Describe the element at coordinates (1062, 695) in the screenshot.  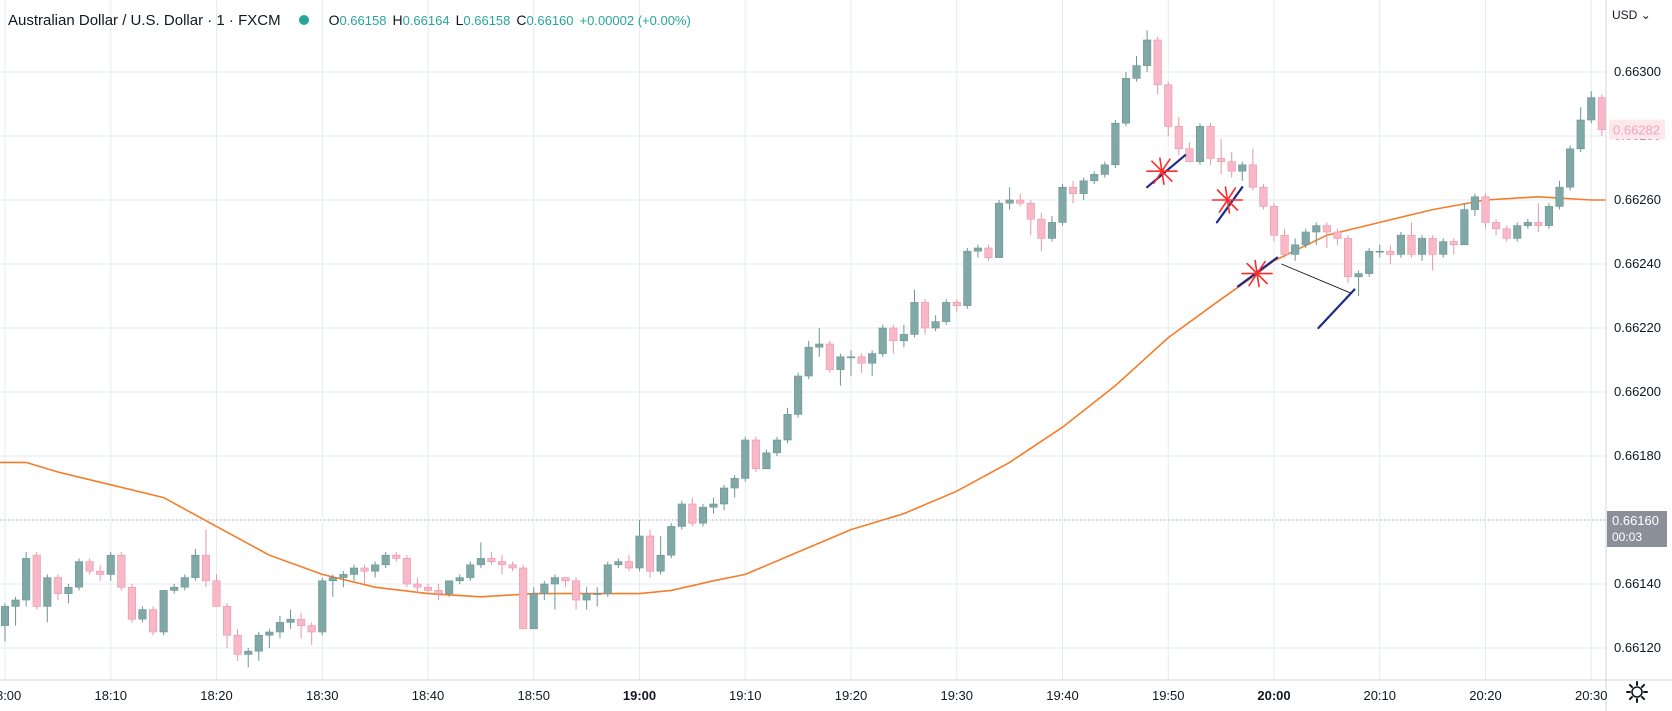
I see `time-tick-label: 19:40` at that location.